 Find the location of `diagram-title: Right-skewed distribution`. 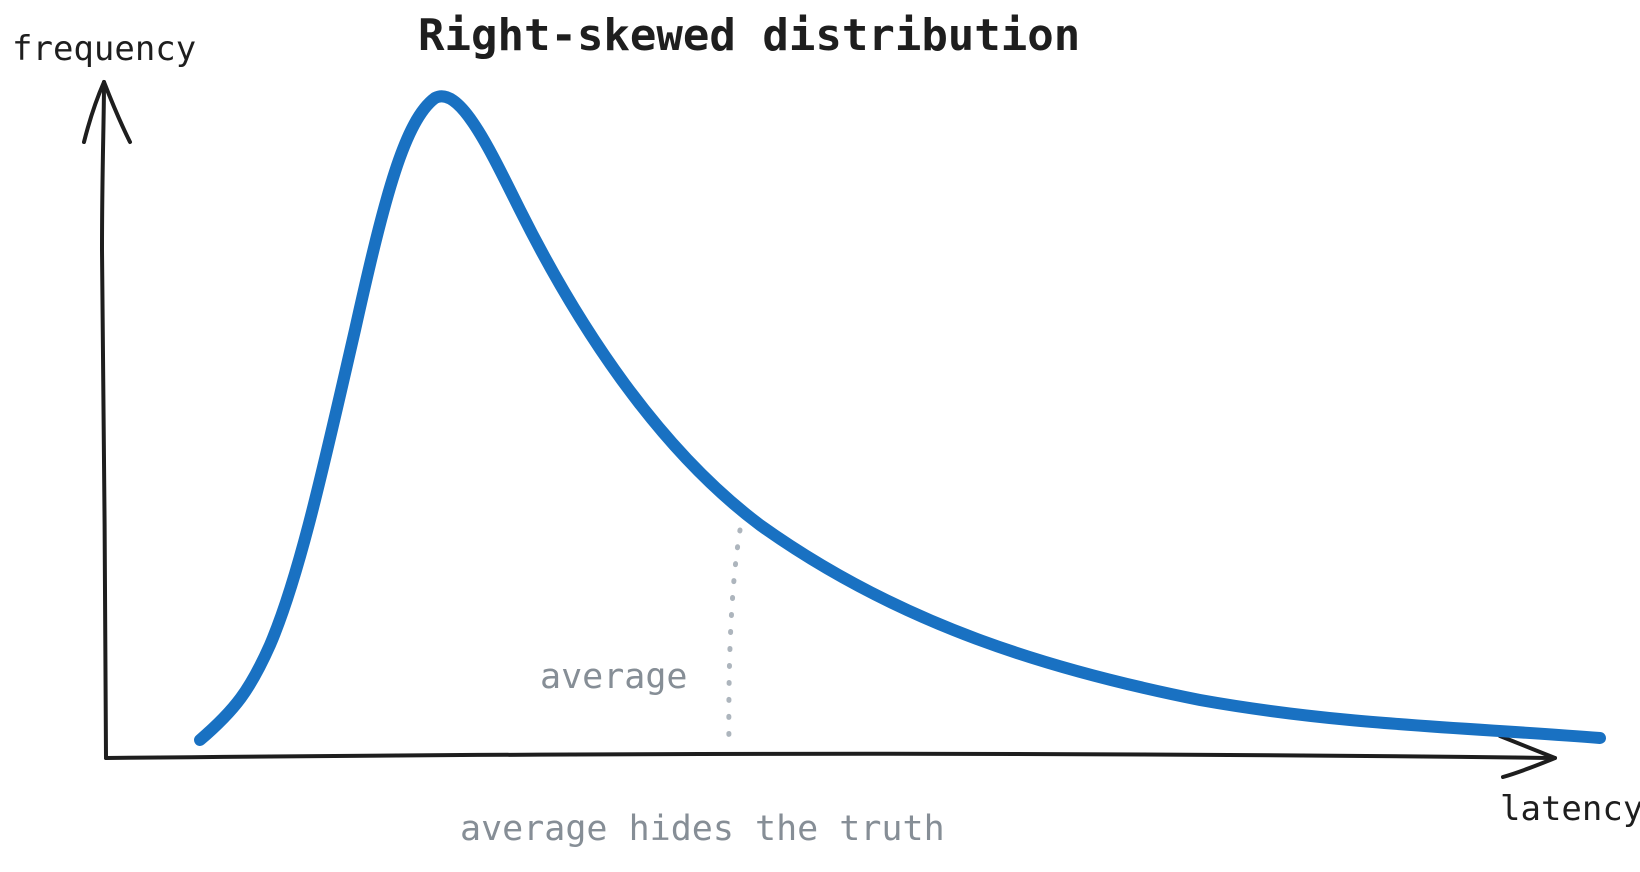

diagram-title: Right-skewed distribution is located at coordinates (749, 35).